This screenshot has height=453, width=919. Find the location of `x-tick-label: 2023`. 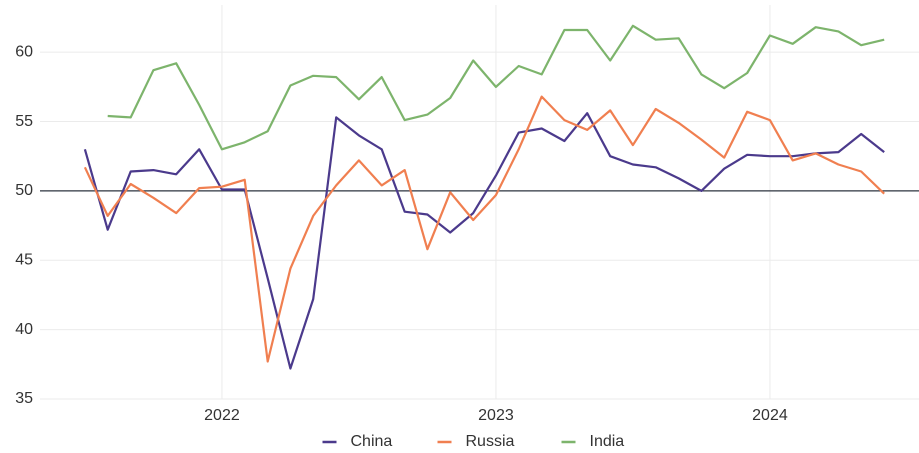

x-tick-label: 2023 is located at coordinates (496, 415).